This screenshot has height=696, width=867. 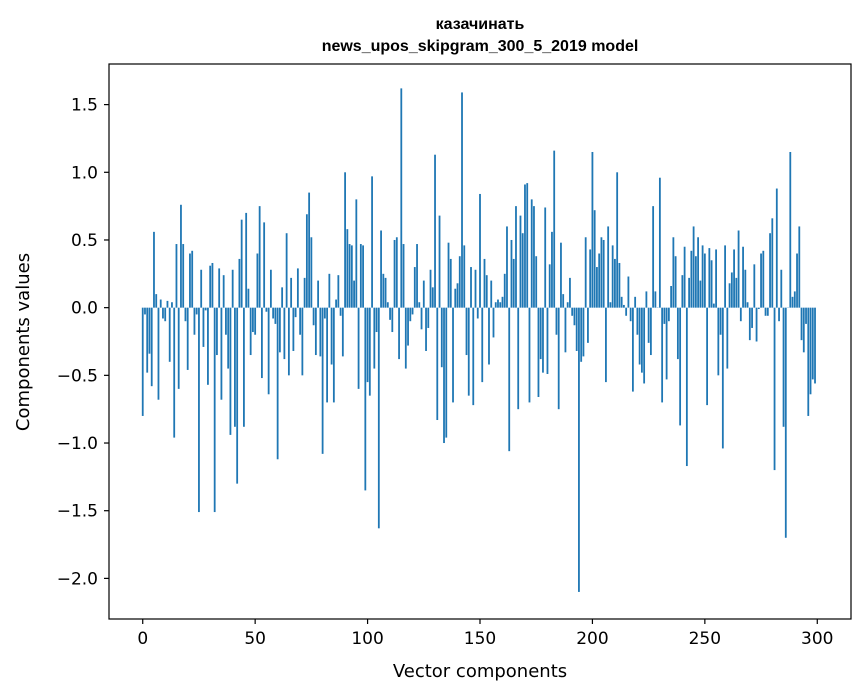 I want to click on y-axis-label: Components values, so click(x=23, y=342).